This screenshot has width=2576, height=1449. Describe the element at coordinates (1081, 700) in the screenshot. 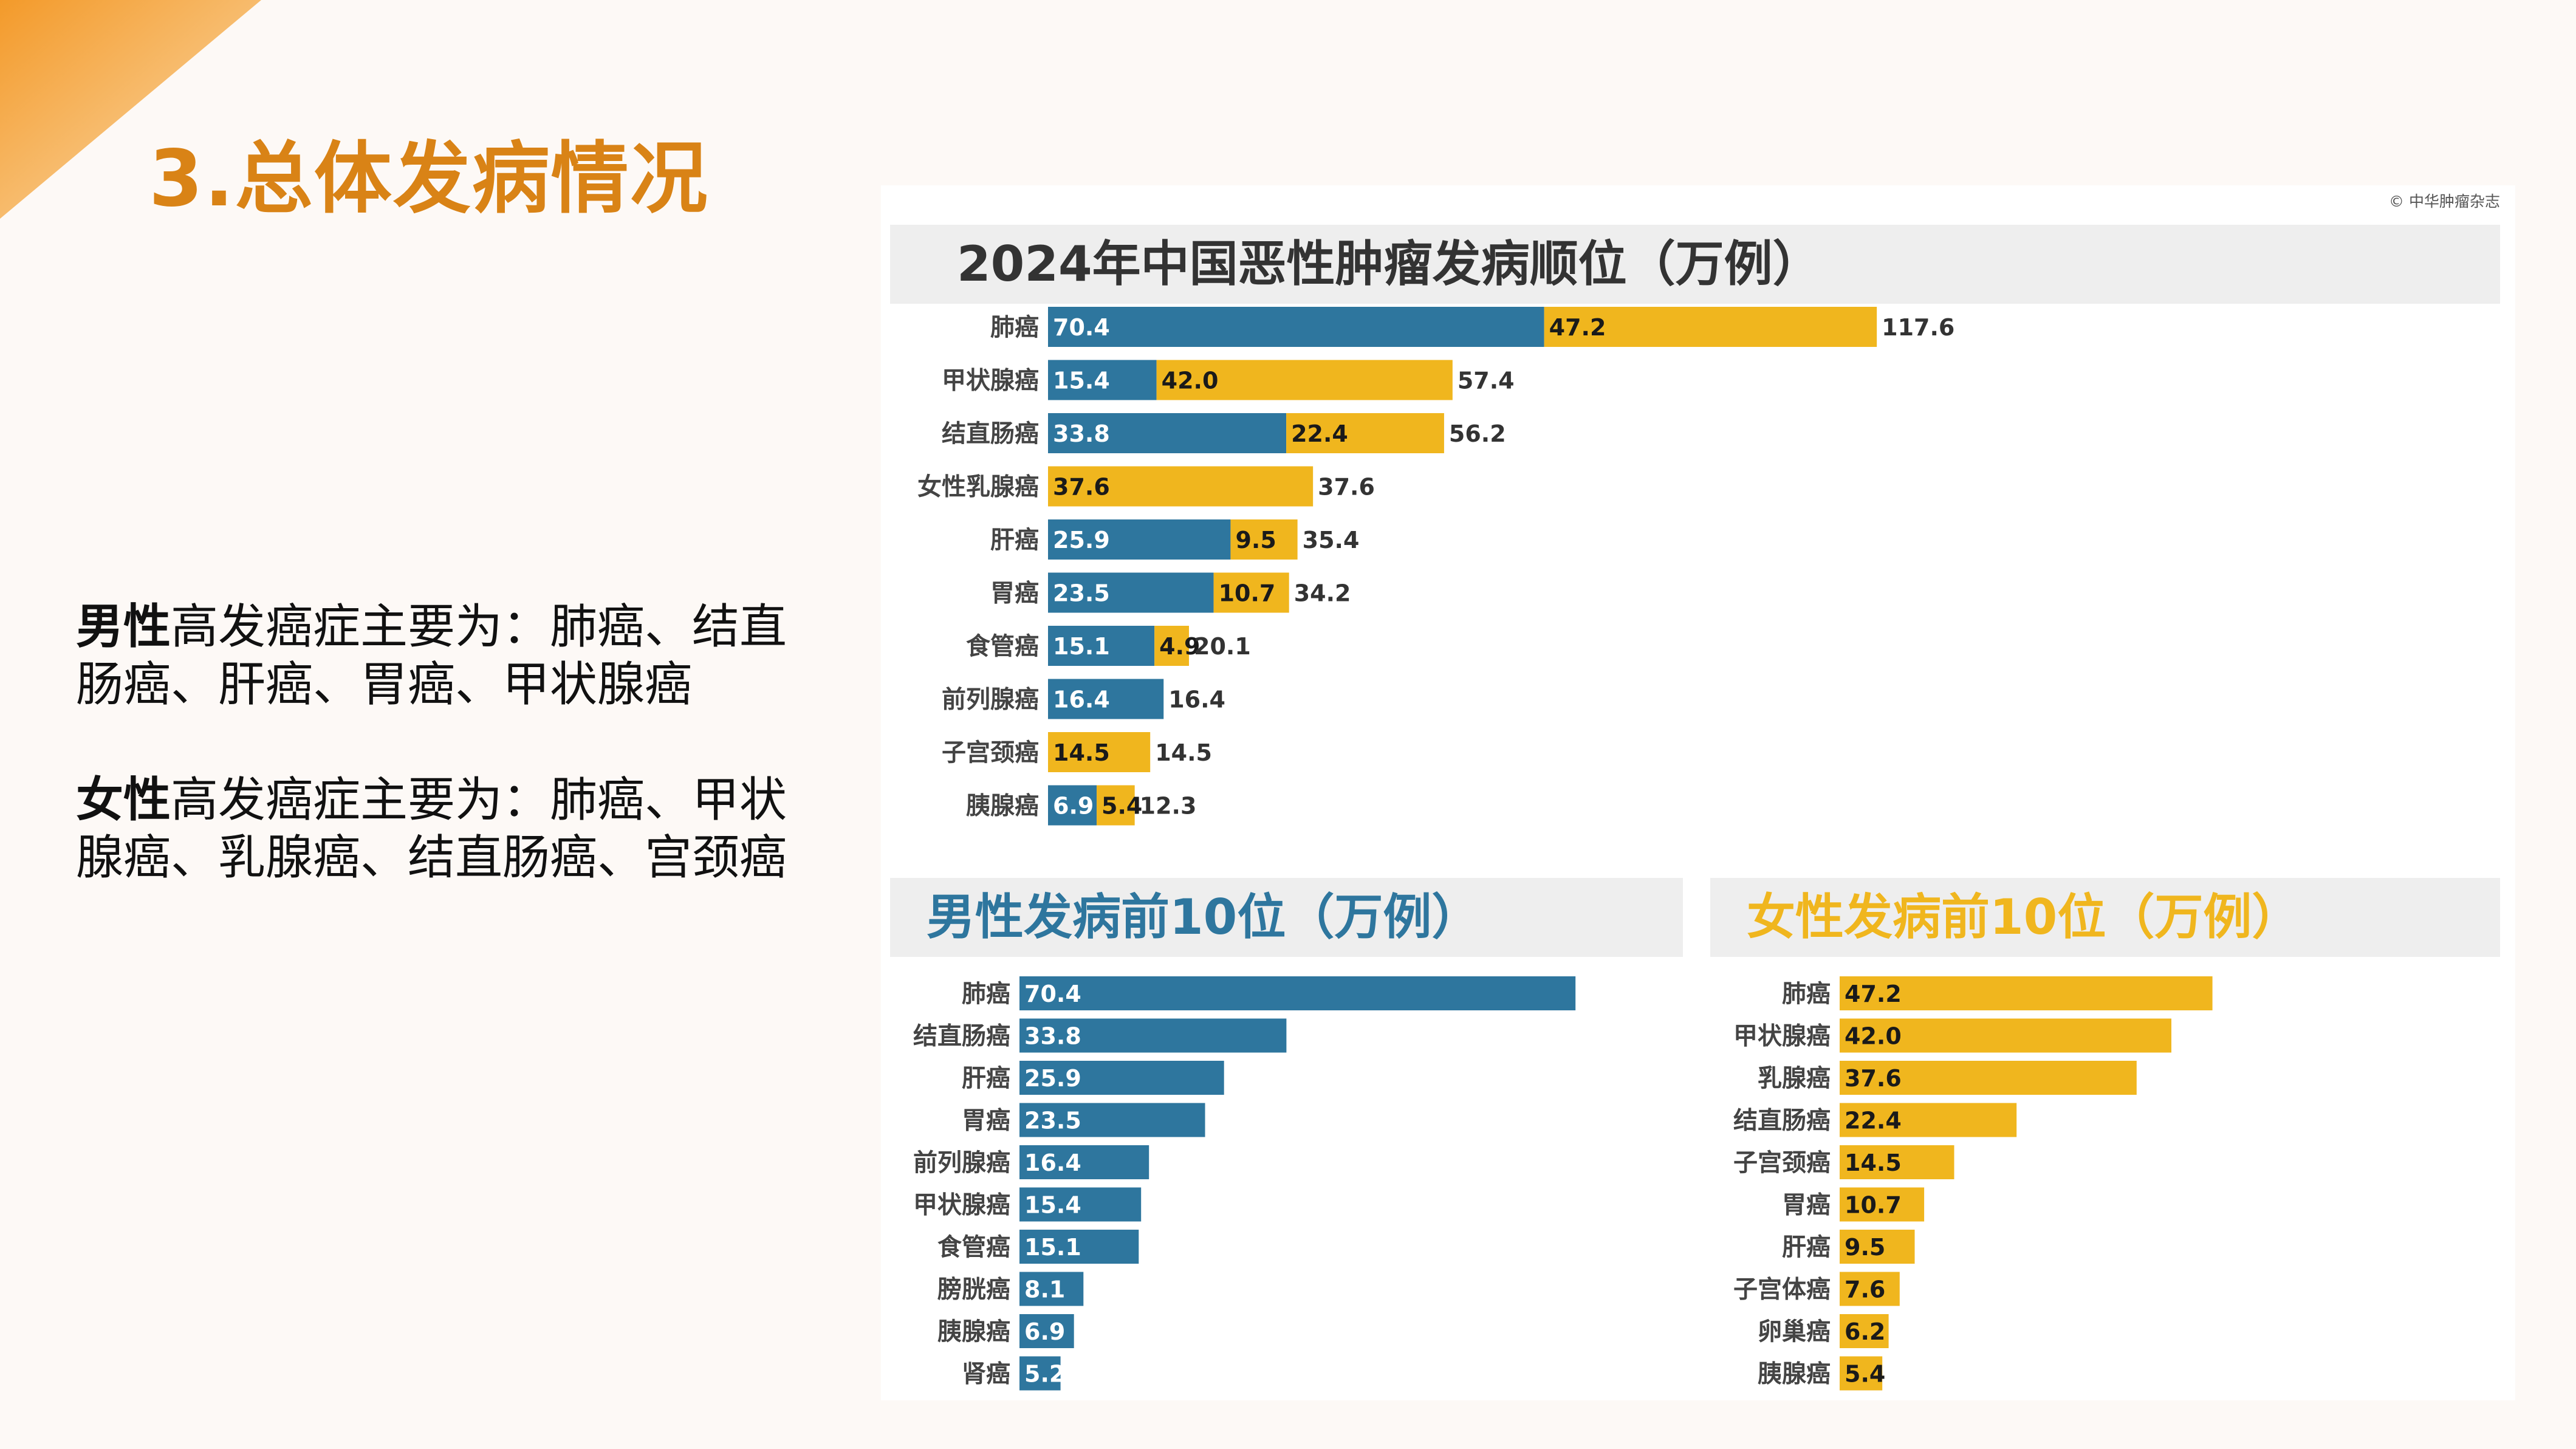

I see `male-value-label: 16.4` at that location.